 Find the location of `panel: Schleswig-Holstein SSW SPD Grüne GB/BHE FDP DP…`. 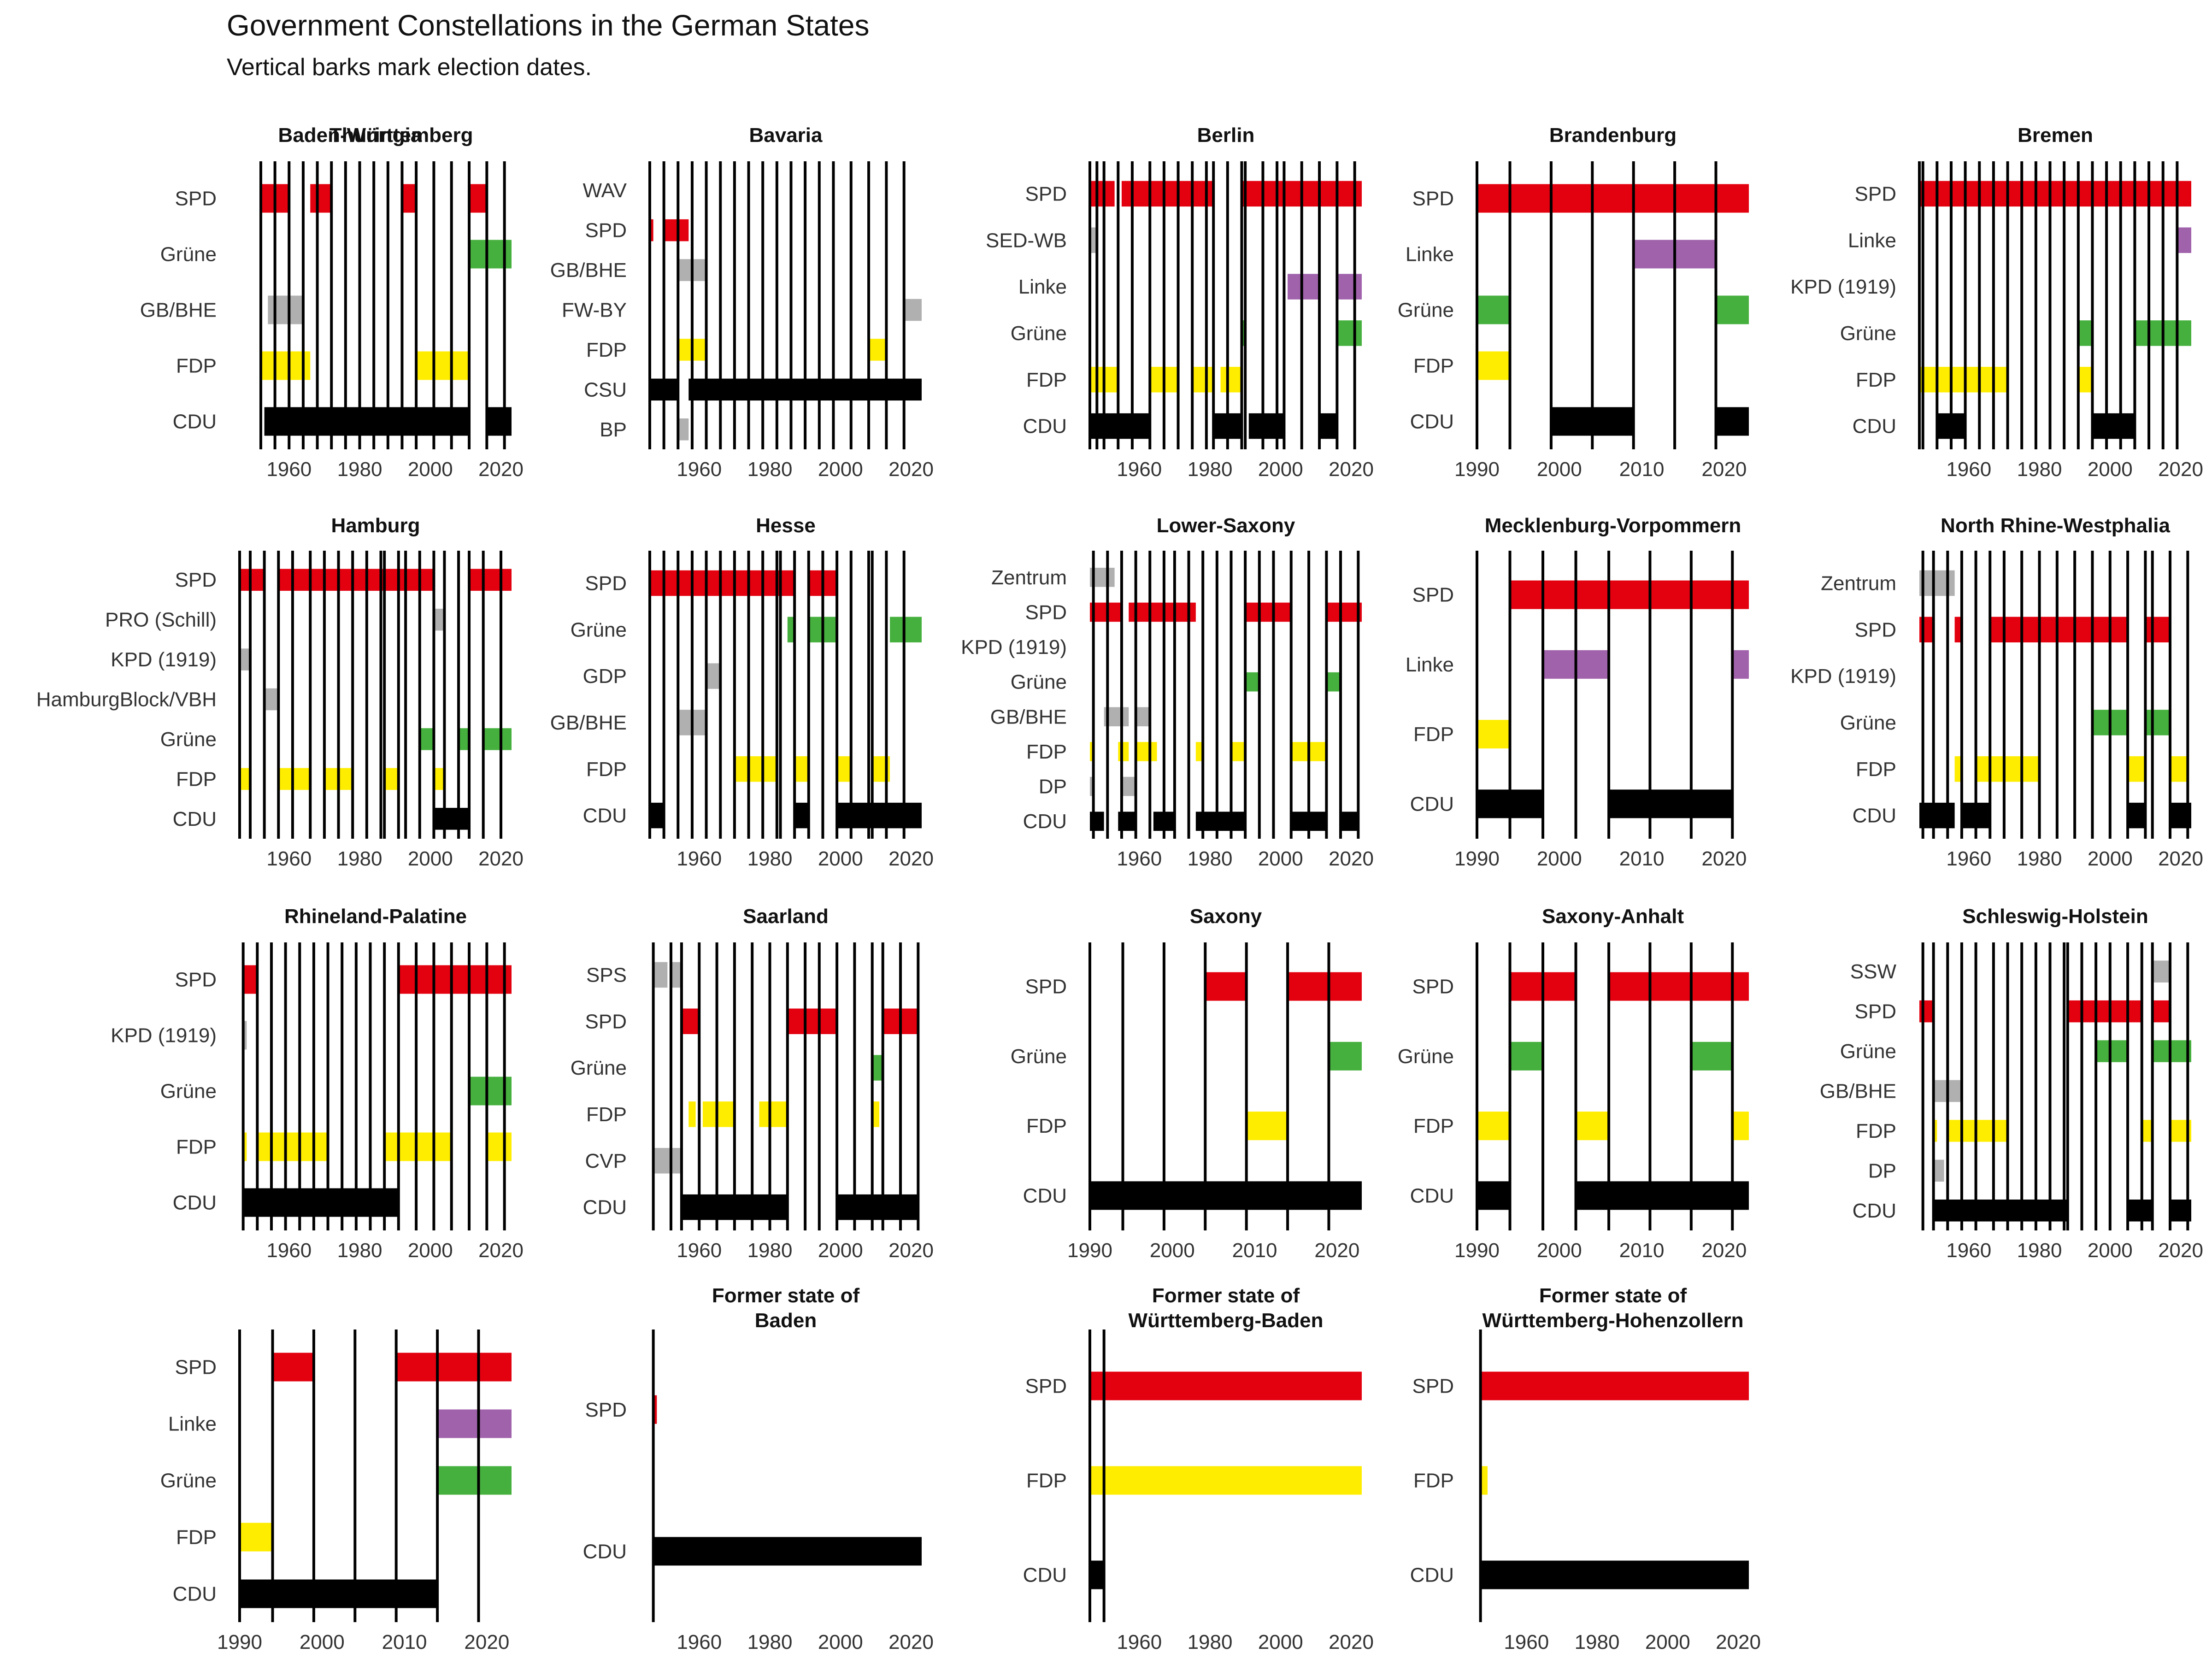

panel: Schleswig-Holstein SSW SPD Grüne GB/BHE FDP DP… is located at coordinates (2011, 1083).